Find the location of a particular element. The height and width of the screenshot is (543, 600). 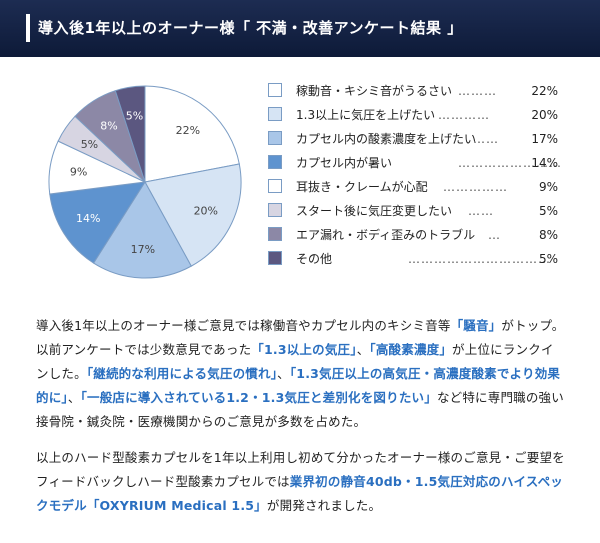

legend-value: 20% is located at coordinates (544, 115).